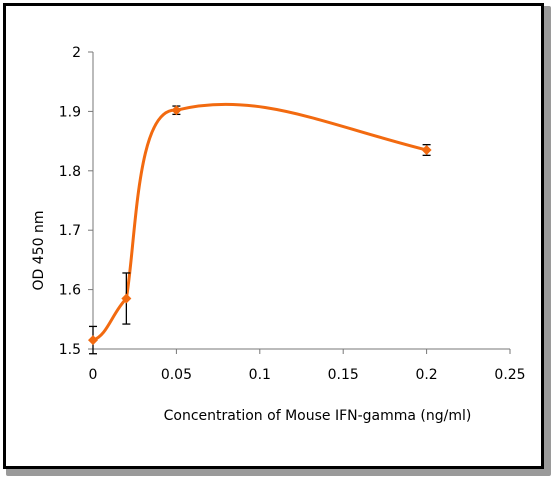  Describe the element at coordinates (93, 375) in the screenshot. I see `x-tick-label: 0` at that location.